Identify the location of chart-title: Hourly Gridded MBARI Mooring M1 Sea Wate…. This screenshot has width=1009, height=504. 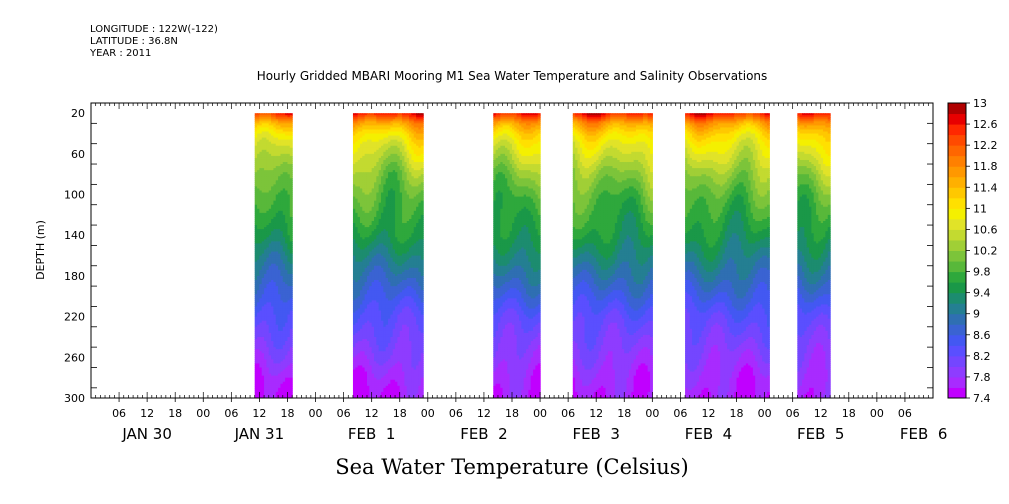
(512, 76).